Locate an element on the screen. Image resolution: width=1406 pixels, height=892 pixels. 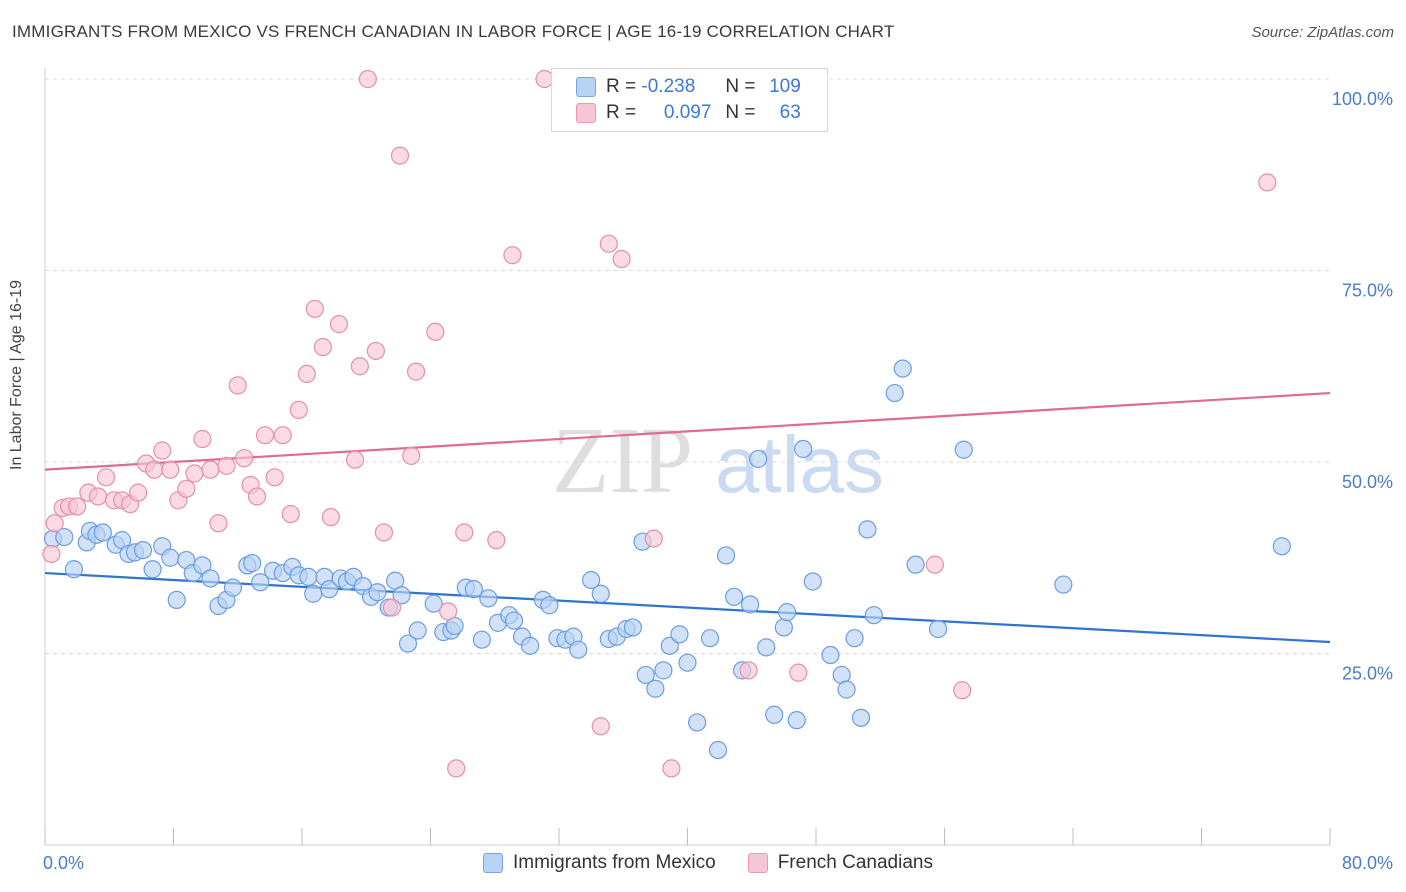
blue-r-value: -0.238 is located at coordinates (668, 86).